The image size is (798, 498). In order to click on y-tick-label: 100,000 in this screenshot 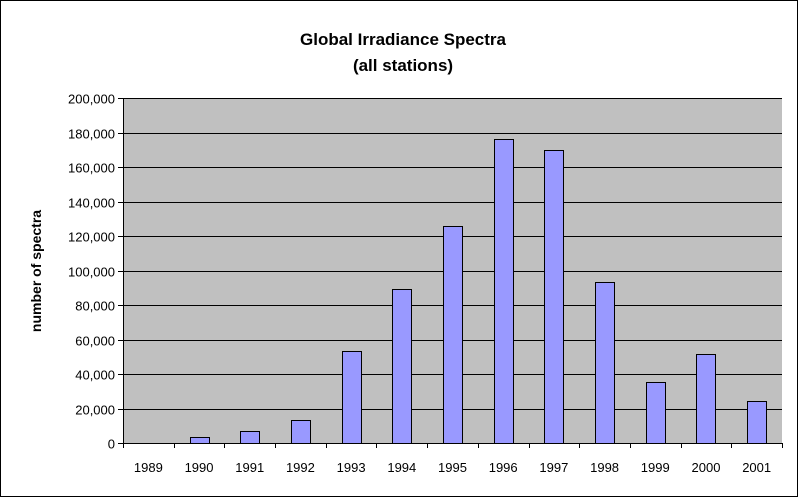, I will do `click(91, 272)`.